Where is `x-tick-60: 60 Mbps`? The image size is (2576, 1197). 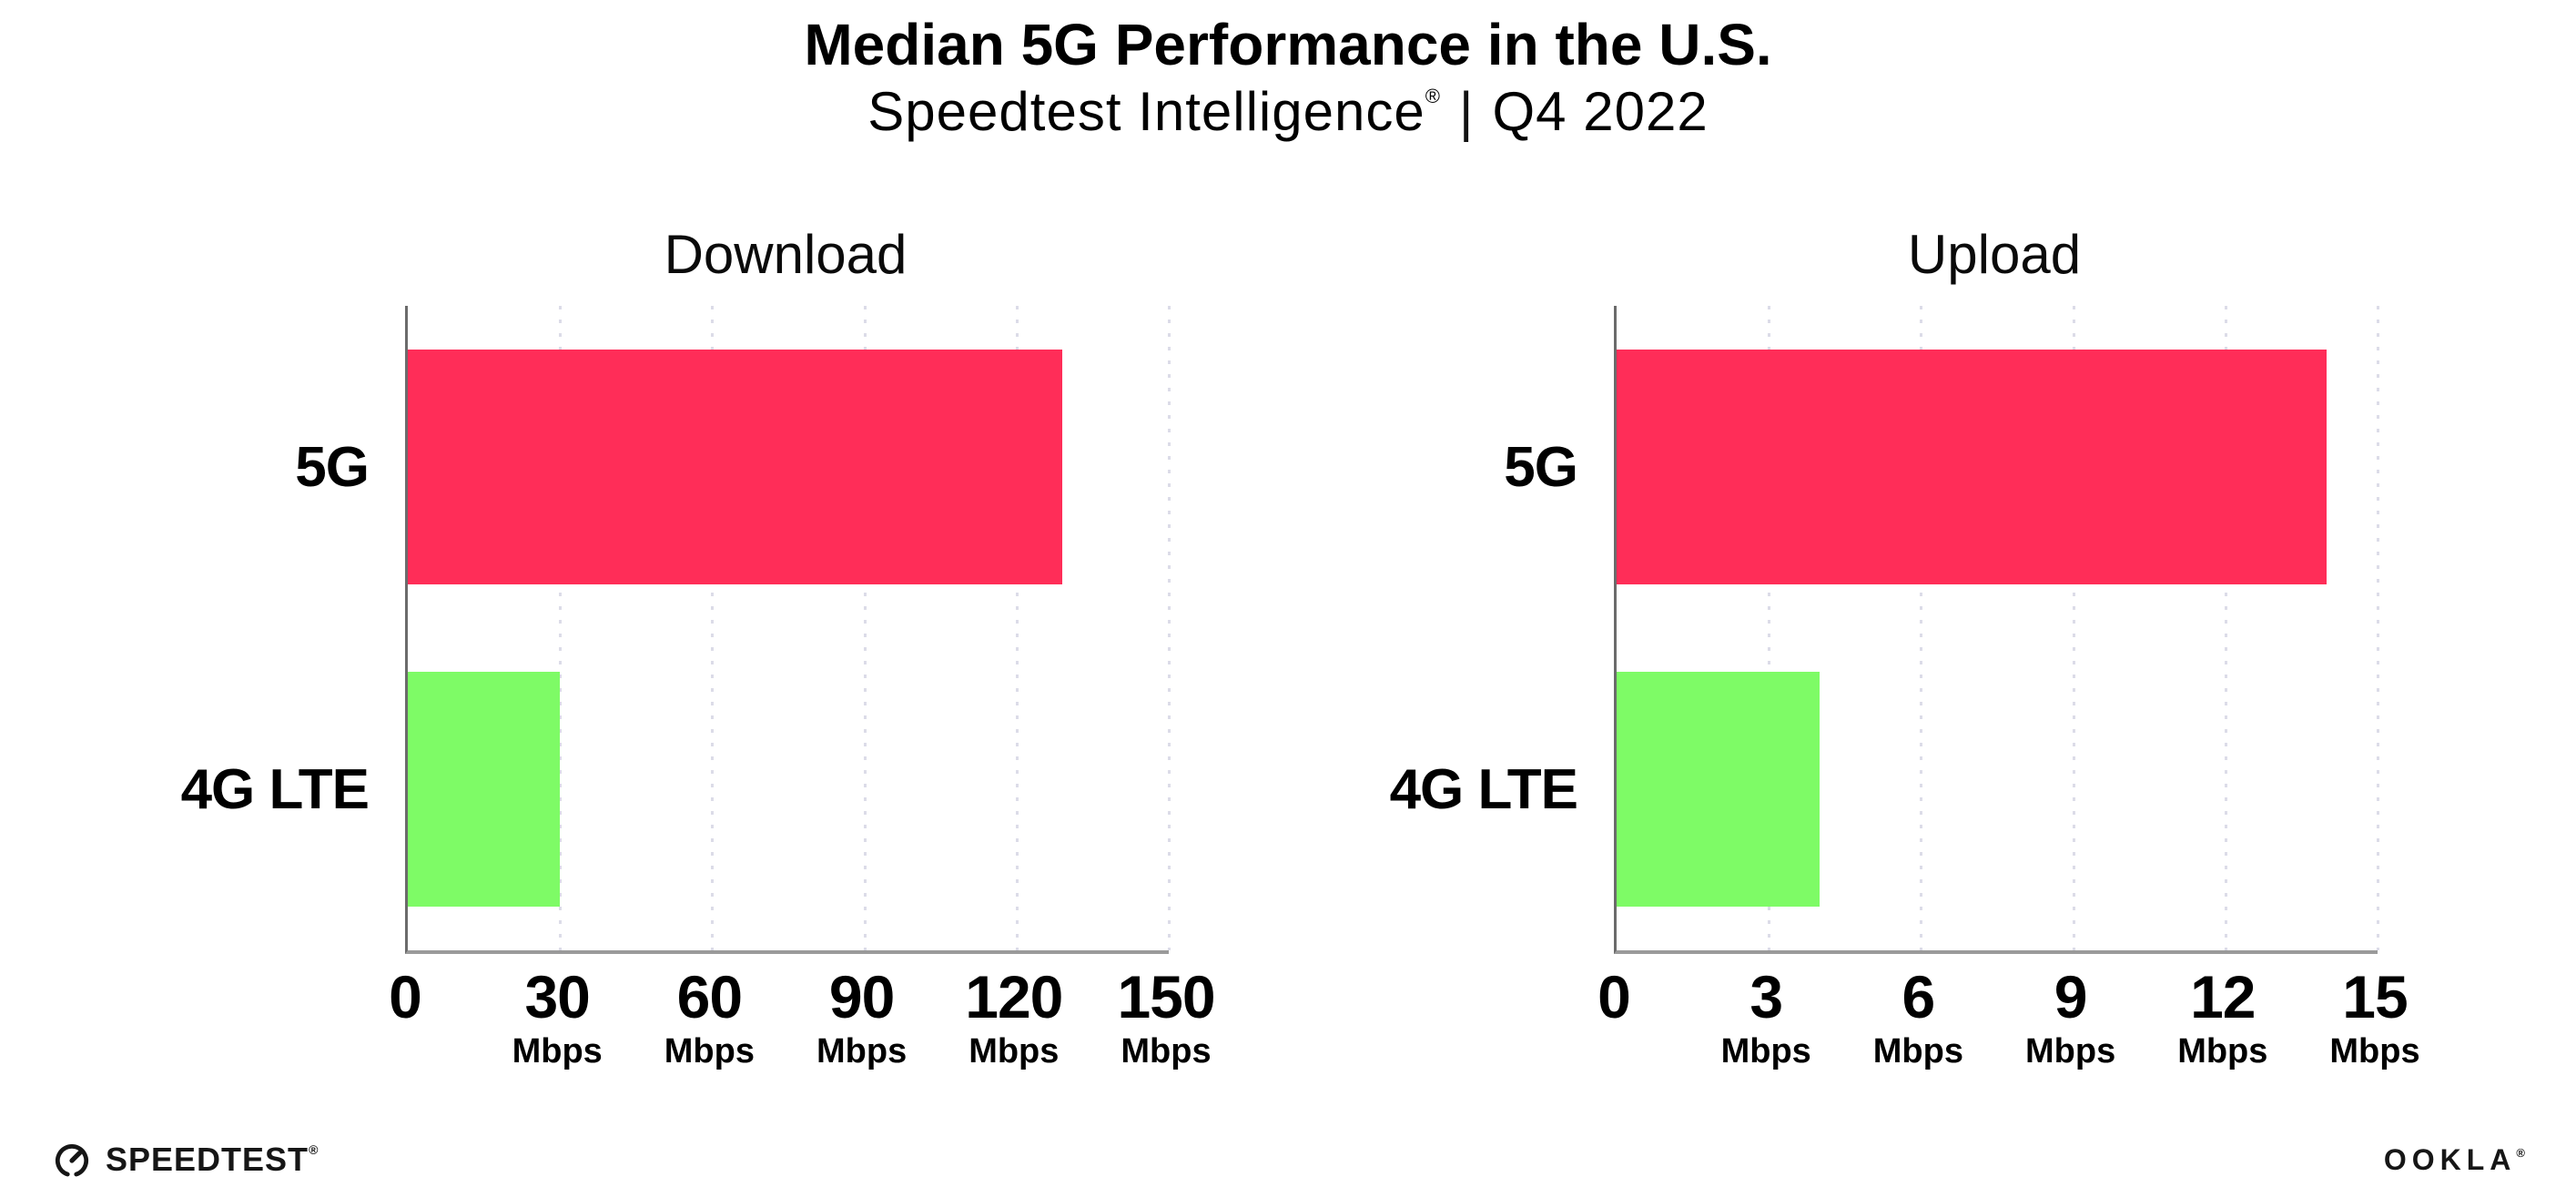
x-tick-60: 60 Mbps is located at coordinates (709, 1018).